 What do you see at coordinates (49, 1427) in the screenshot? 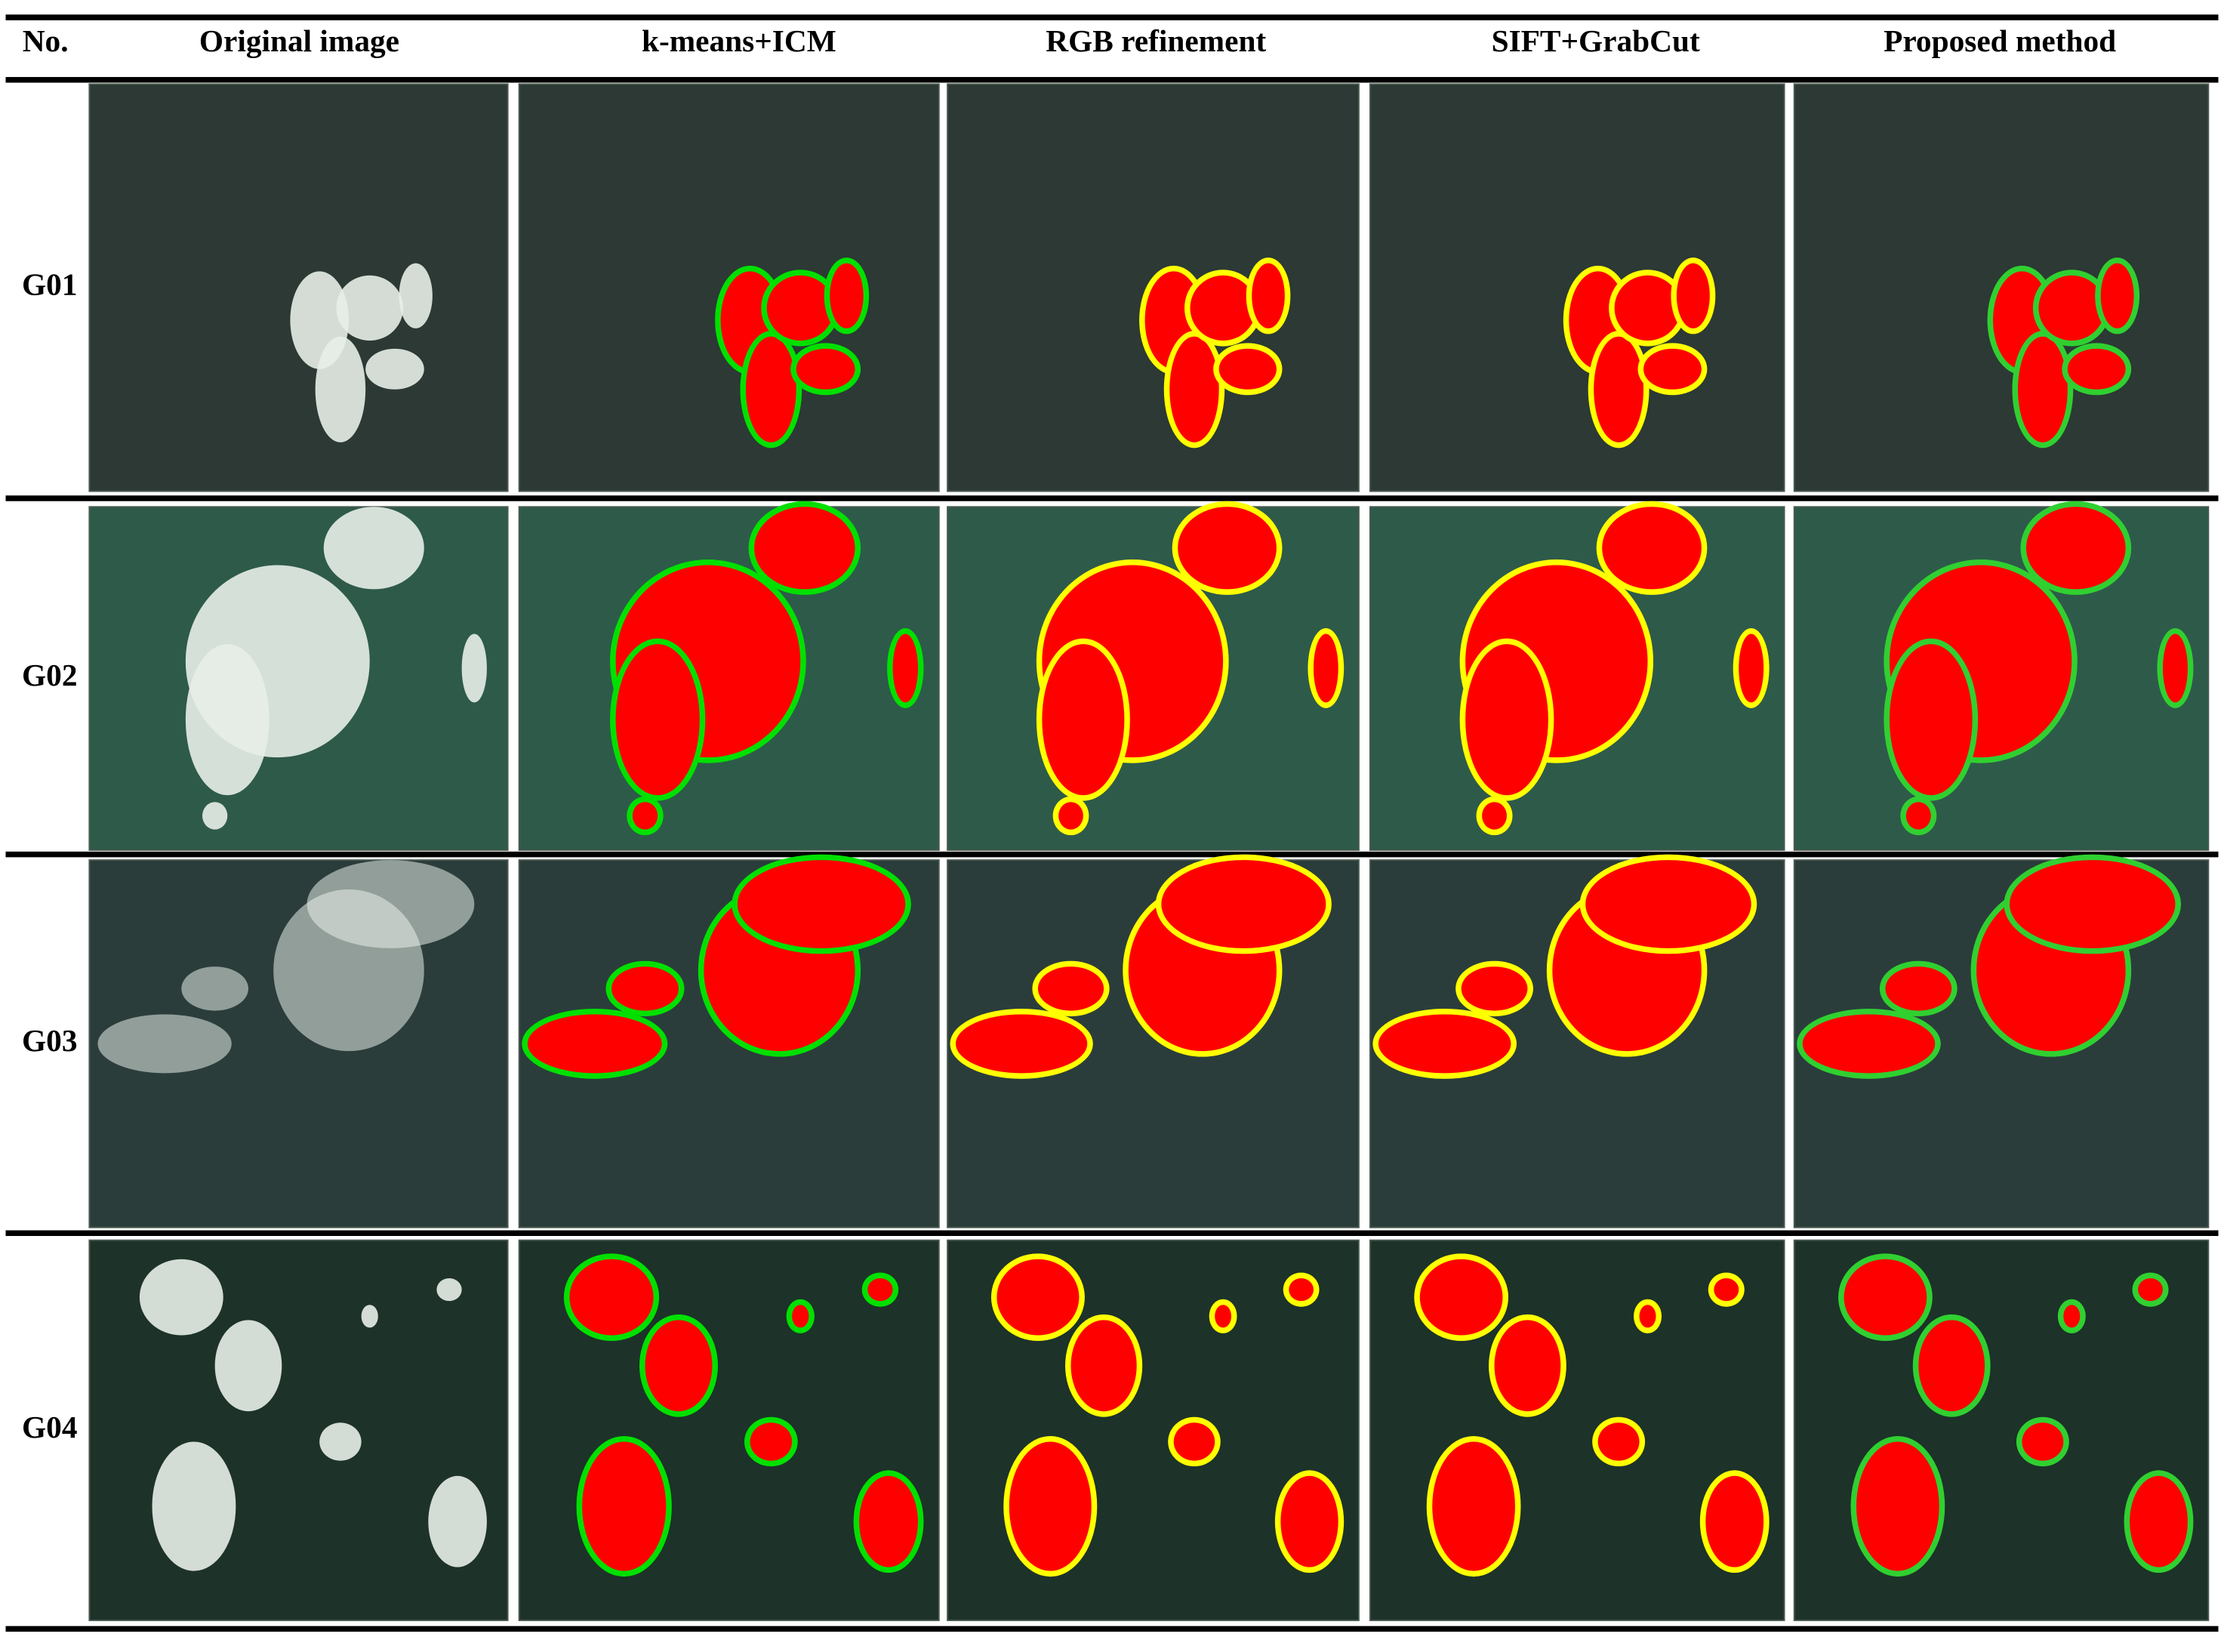
I see `row-label: G04` at bounding box center [49, 1427].